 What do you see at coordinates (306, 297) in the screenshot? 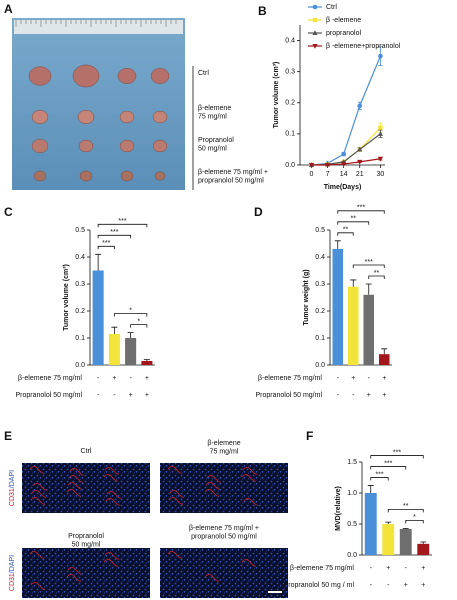
I see `y-axis-label: Tumor weight (g)` at bounding box center [306, 297].